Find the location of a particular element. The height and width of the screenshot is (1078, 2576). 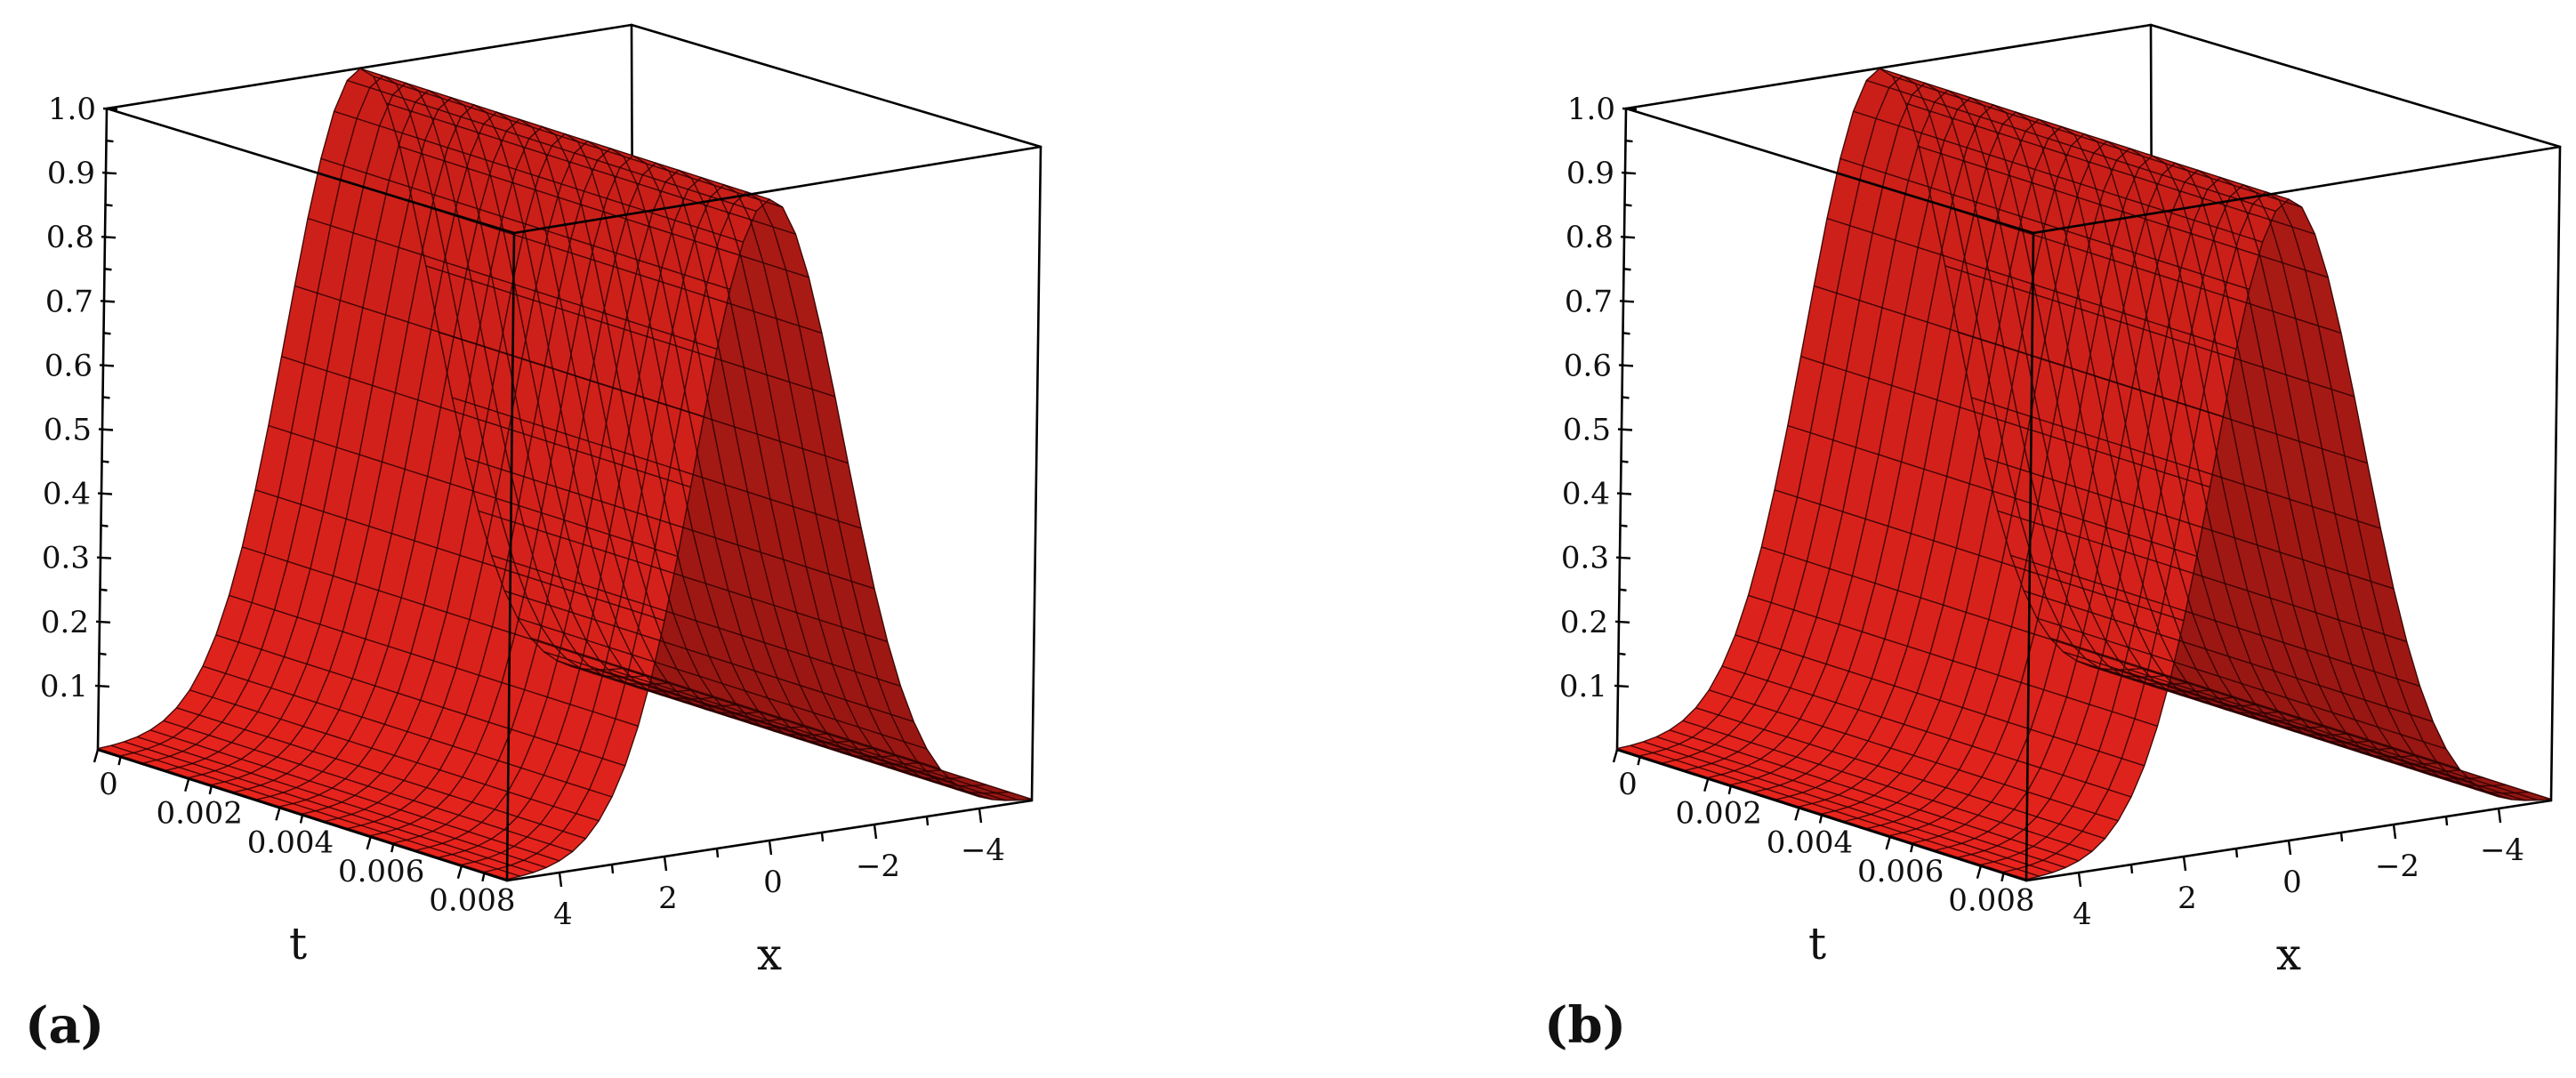

z-tick-label: 0.4 is located at coordinates (67, 495).